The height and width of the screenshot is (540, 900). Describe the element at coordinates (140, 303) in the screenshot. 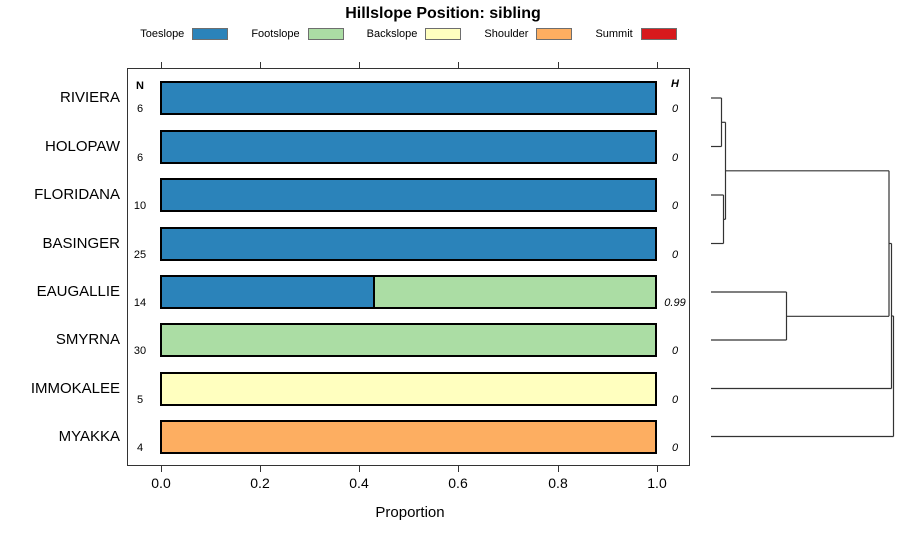

I see `n-value: 14` at that location.